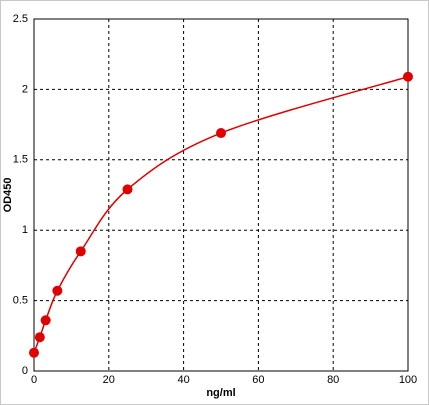 Image resolution: width=429 pixels, height=405 pixels. Describe the element at coordinates (20, 19) in the screenshot. I see `y-tick-label: 2.5` at that location.